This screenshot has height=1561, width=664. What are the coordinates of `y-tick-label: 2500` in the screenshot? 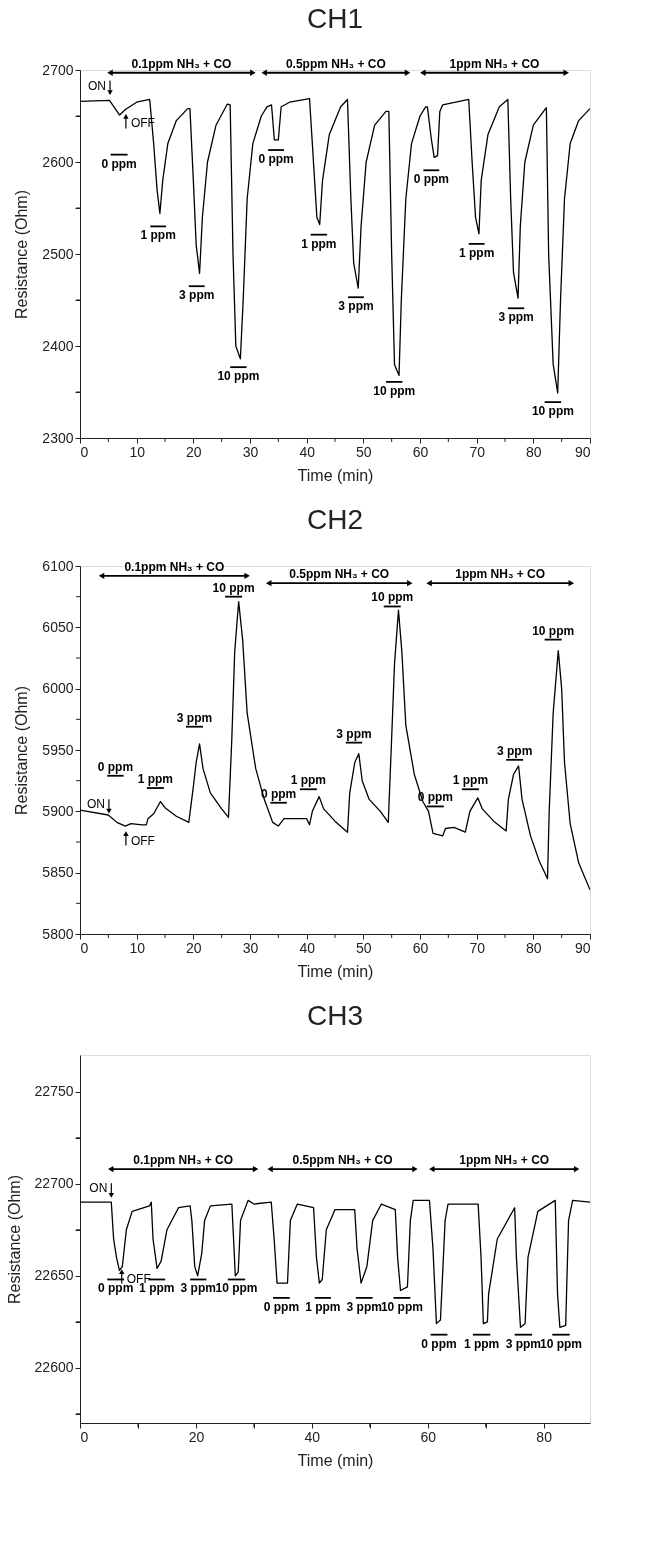 It's located at (58, 253).